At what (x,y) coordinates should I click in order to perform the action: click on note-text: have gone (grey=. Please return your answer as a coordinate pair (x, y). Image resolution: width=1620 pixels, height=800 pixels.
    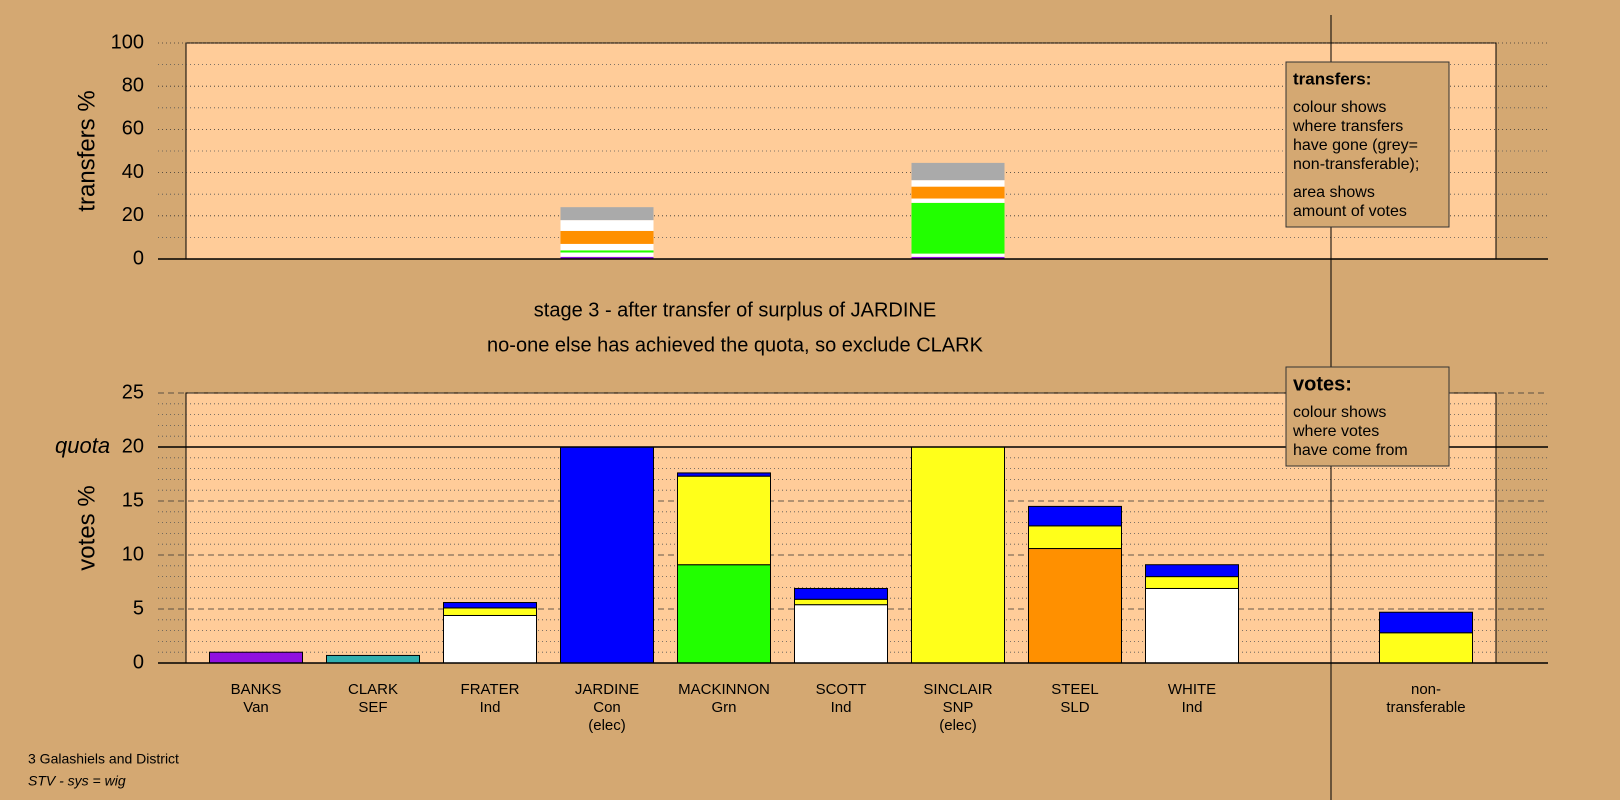
    Looking at the image, I should click on (1355, 145).